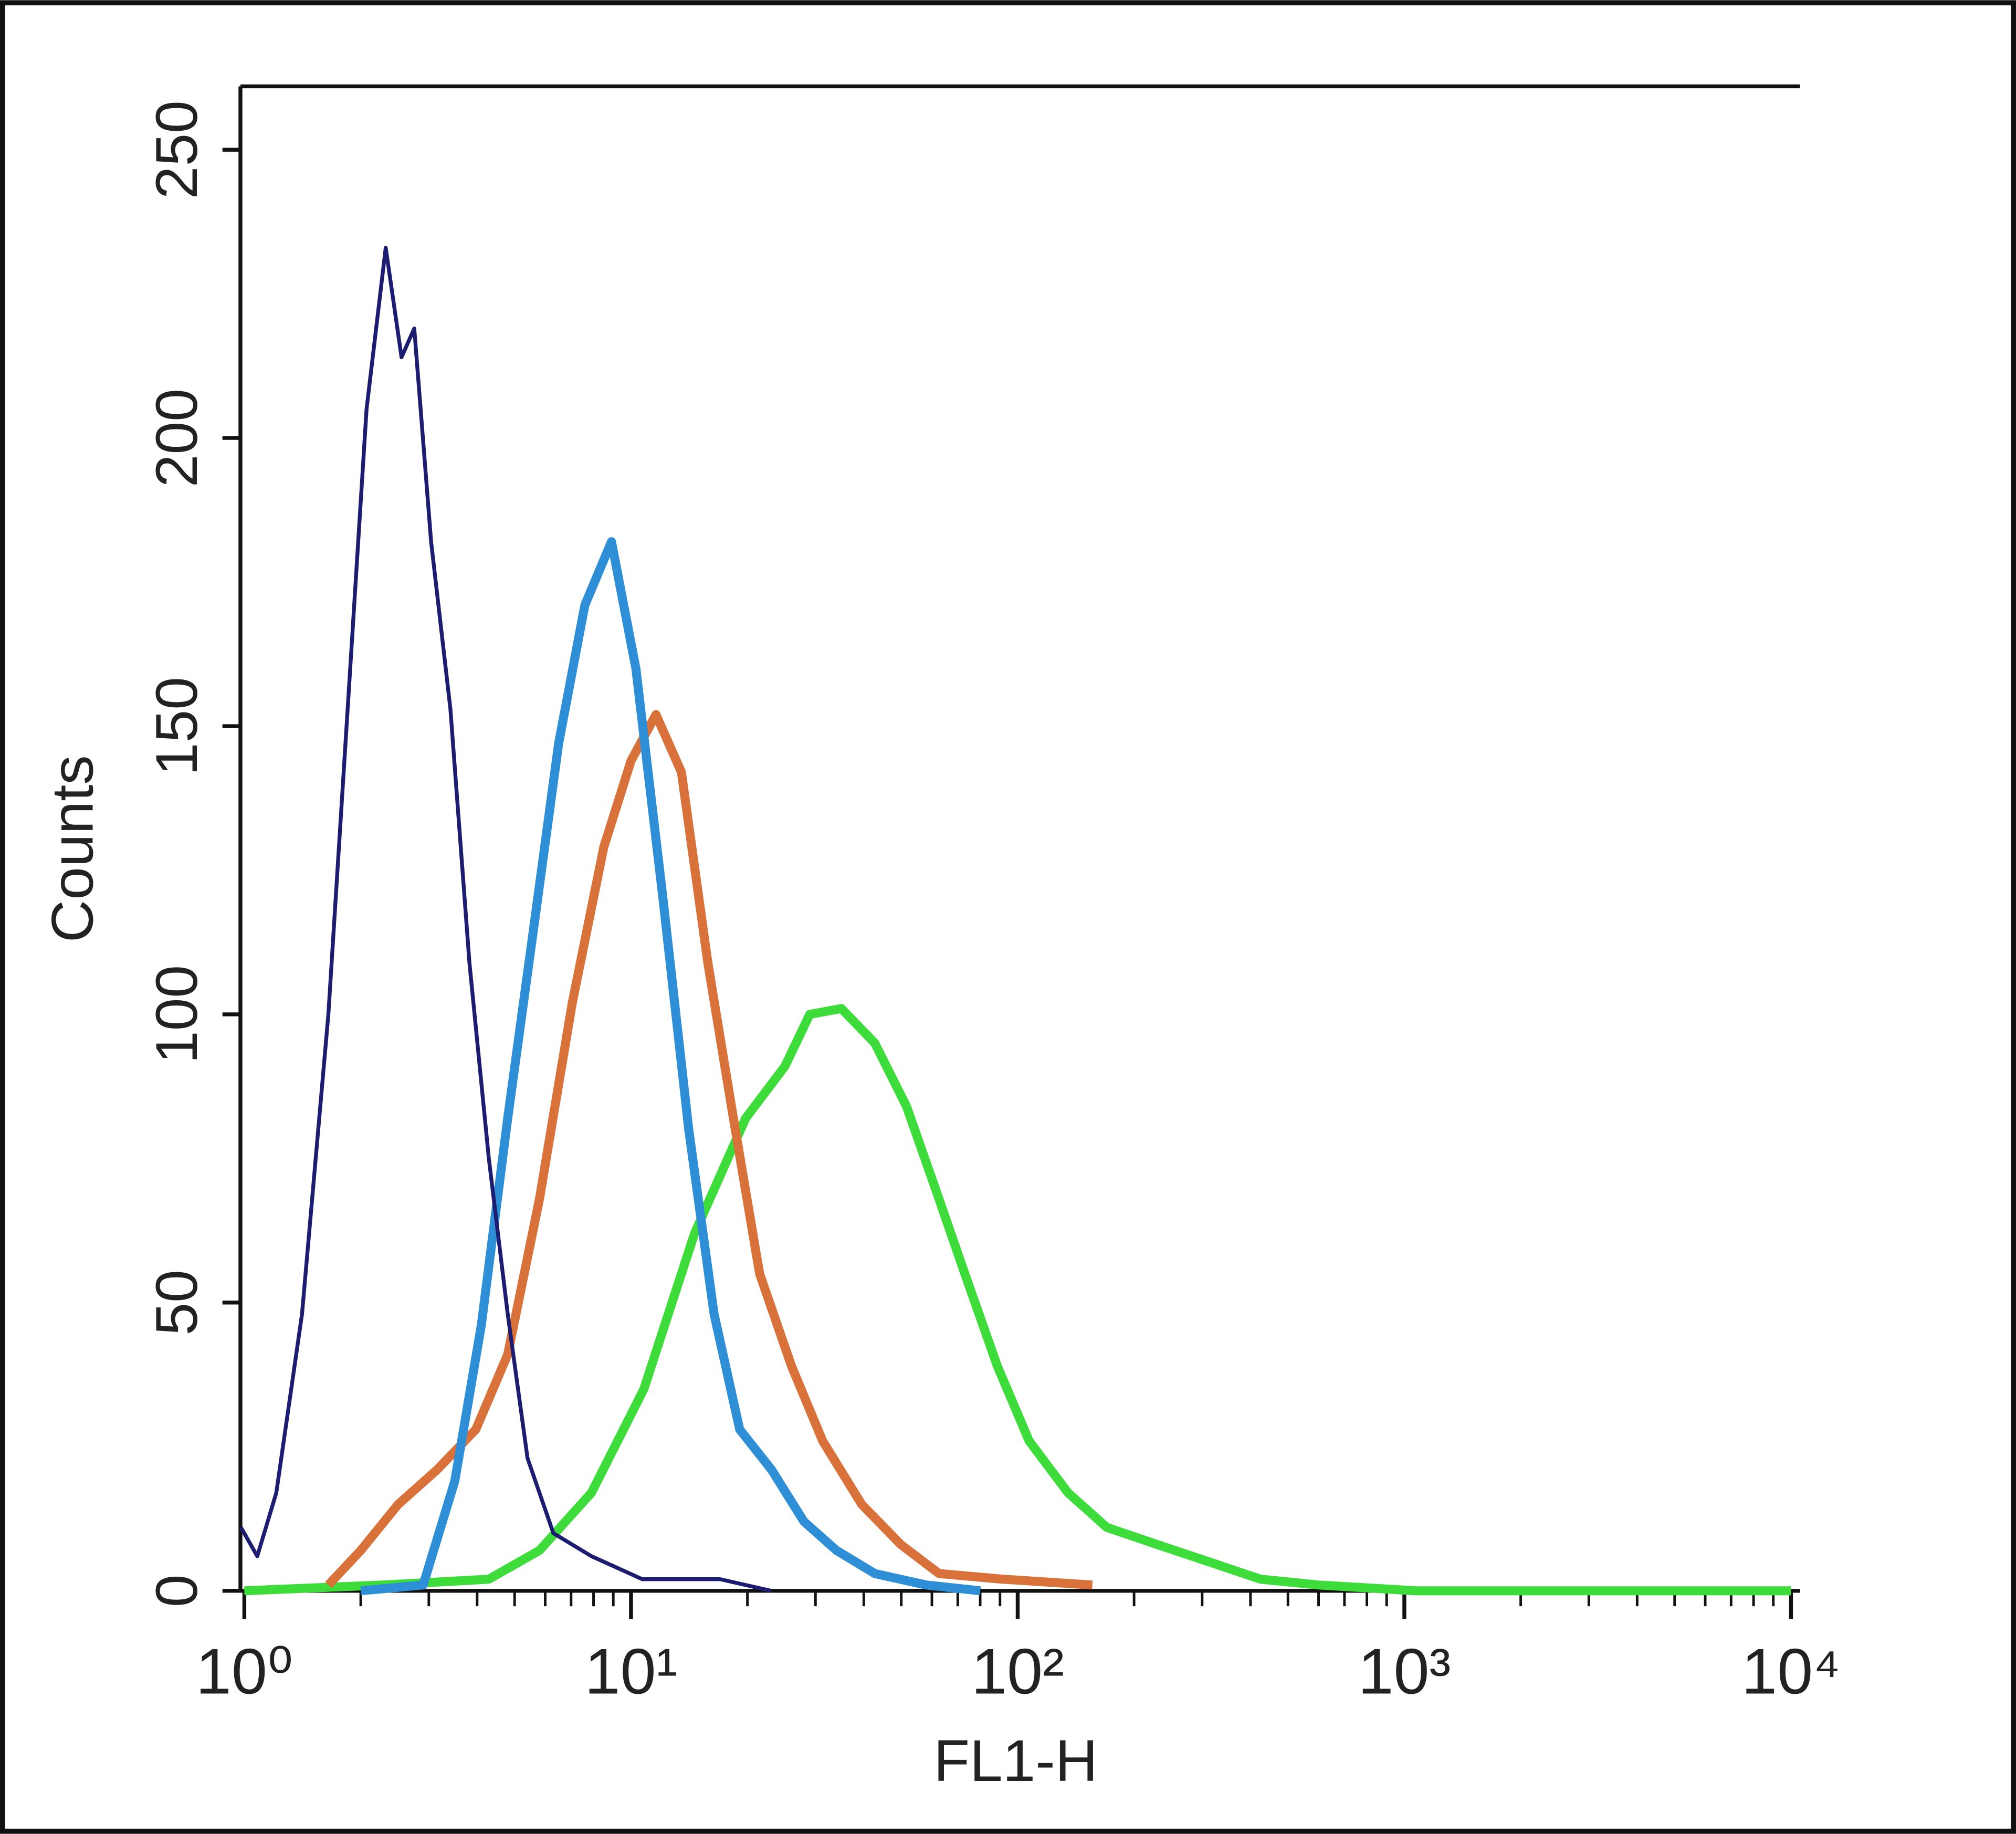 The height and width of the screenshot is (1834, 2016). What do you see at coordinates (176, 726) in the screenshot?
I see `y-tick-label: 150` at bounding box center [176, 726].